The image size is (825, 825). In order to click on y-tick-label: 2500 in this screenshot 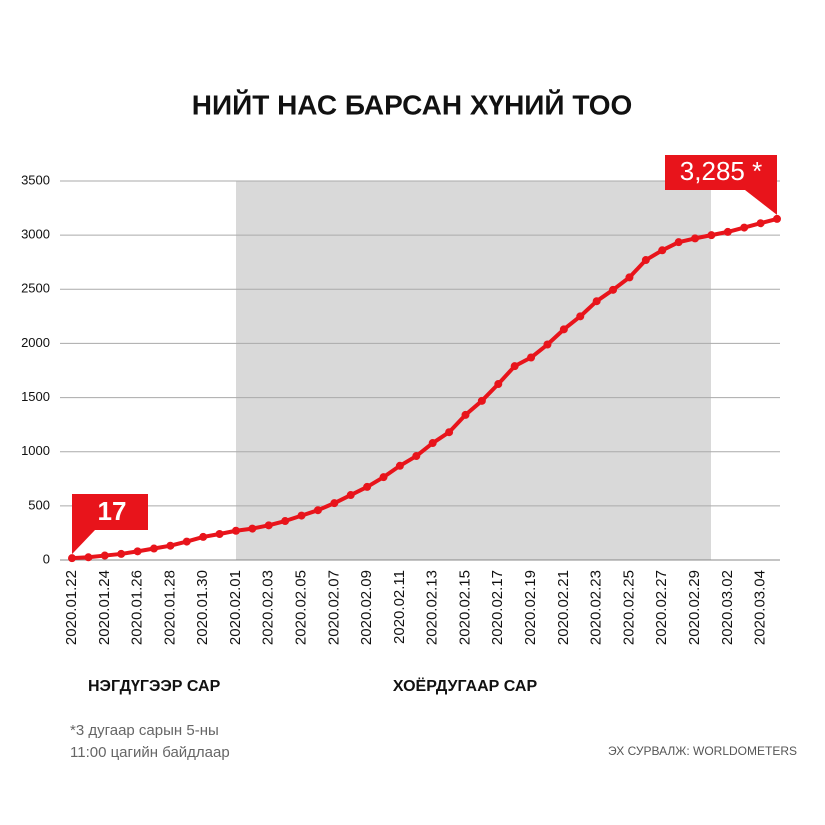, I will do `click(35, 288)`.